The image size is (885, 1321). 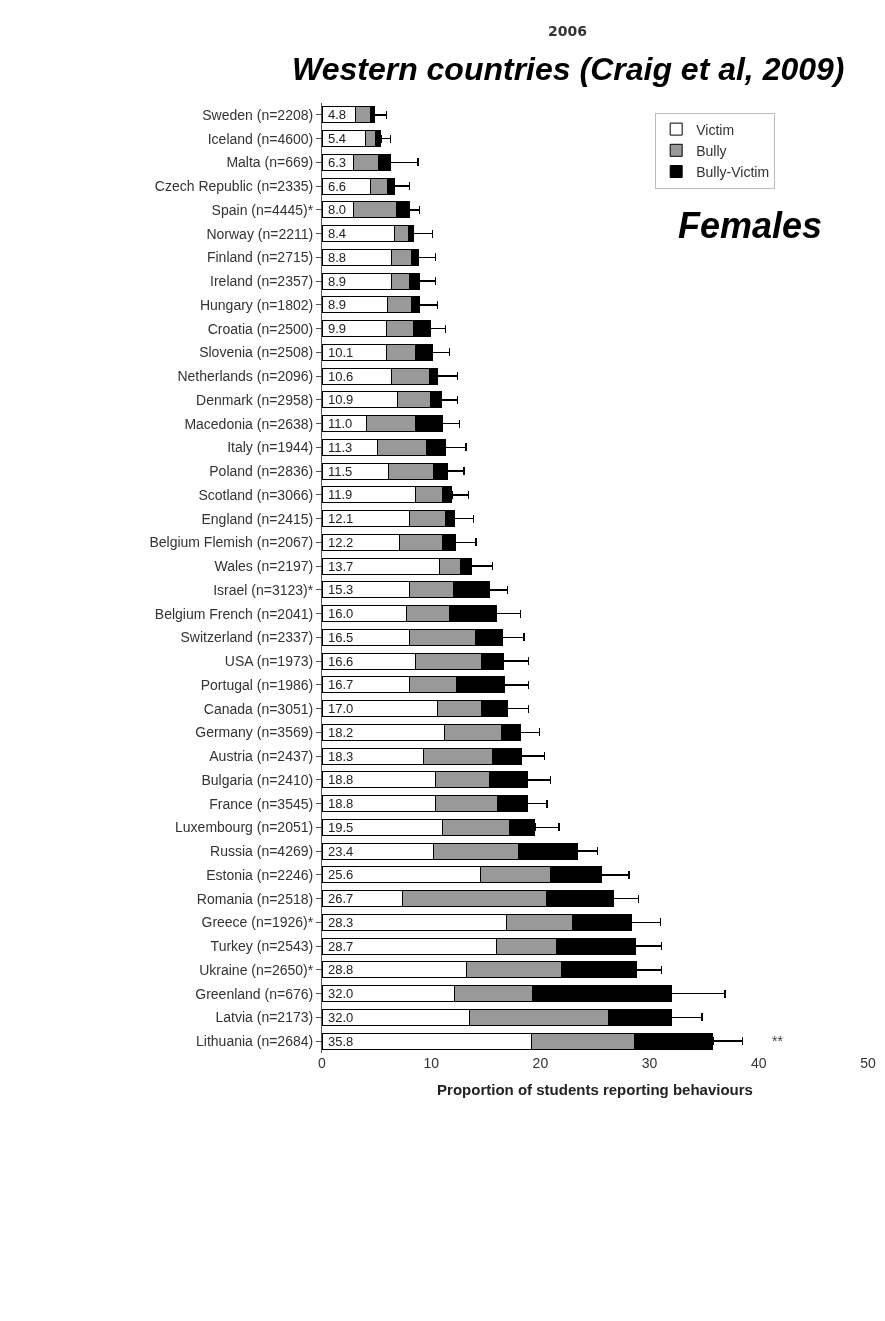 I want to click on y-tick-label: Germany (n=3569), so click(x=254, y=732).